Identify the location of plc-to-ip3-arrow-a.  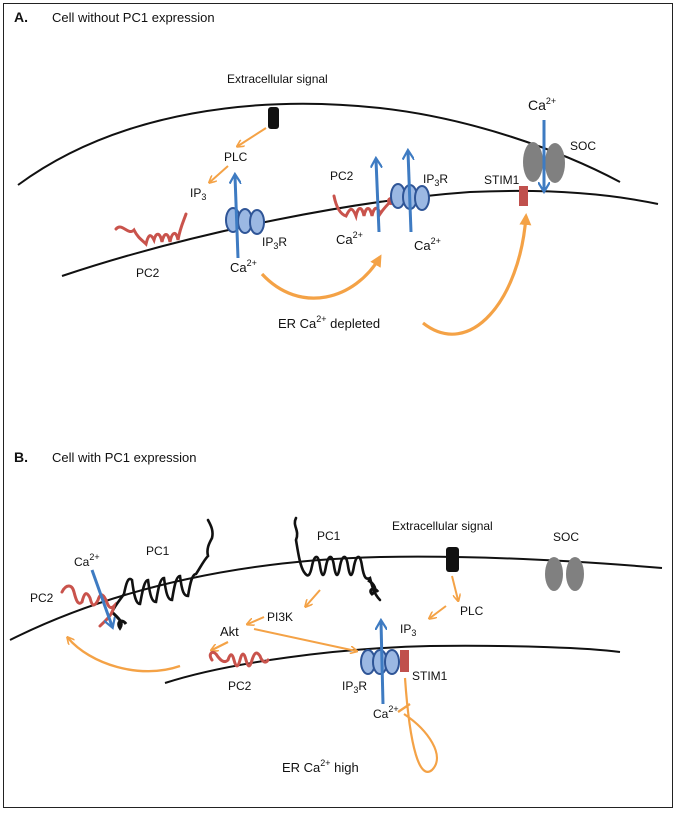
(219, 173).